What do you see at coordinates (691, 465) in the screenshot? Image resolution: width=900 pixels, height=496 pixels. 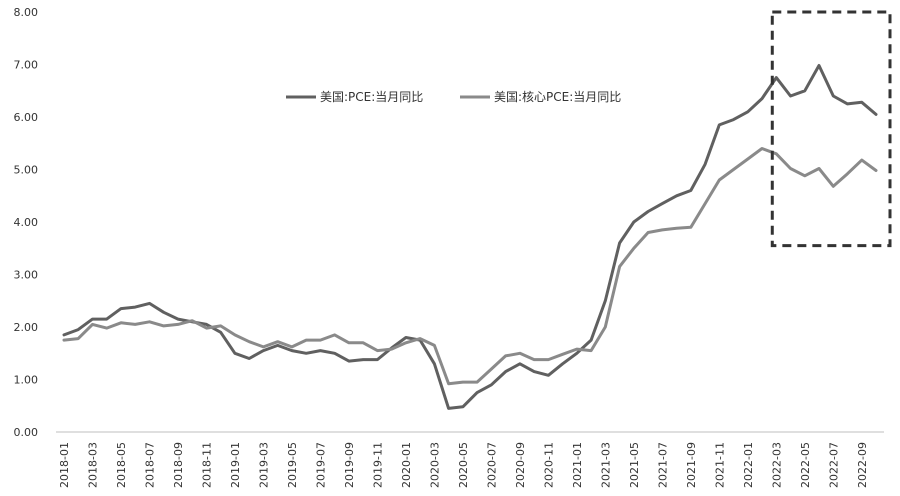 I see `x-tick-label: 2021-09` at bounding box center [691, 465].